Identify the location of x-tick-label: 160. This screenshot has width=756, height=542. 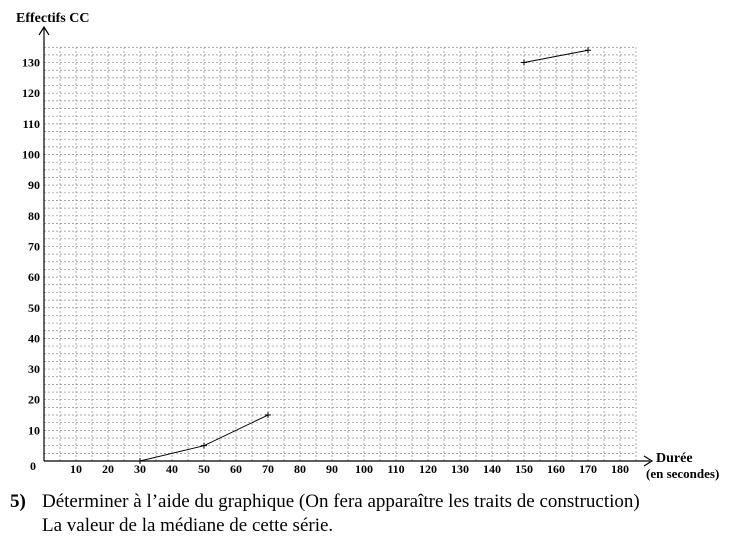
(556, 469).